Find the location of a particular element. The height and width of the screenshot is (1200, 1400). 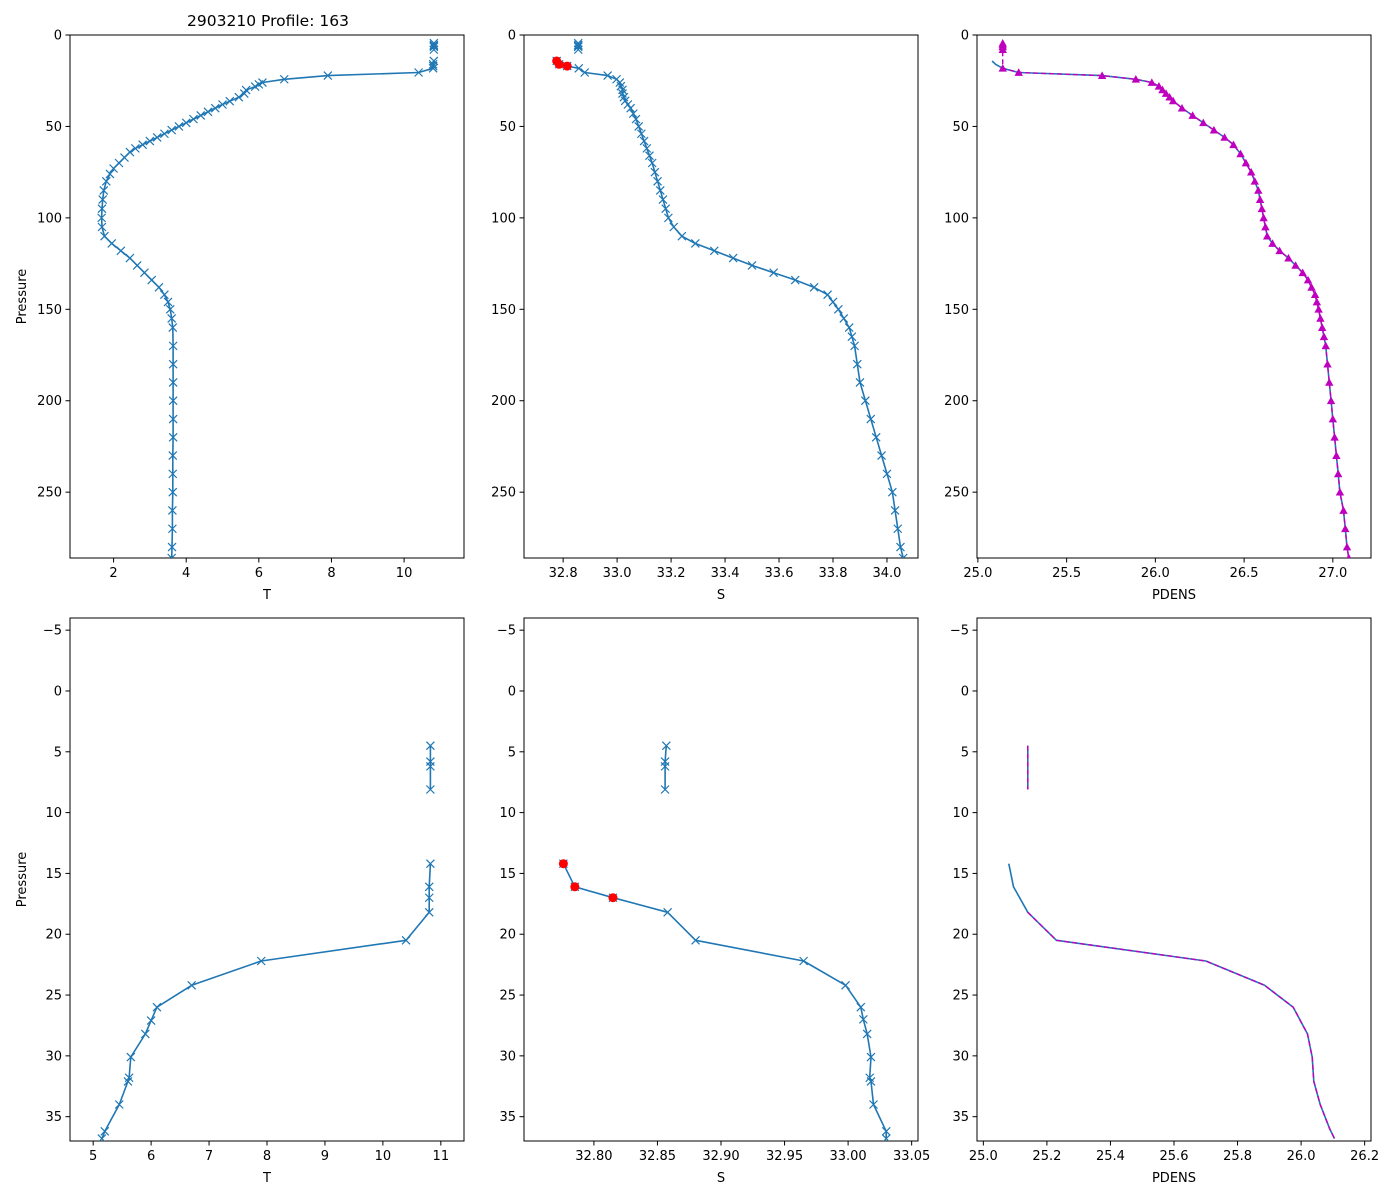

plot-area is located at coordinates (268, 298).